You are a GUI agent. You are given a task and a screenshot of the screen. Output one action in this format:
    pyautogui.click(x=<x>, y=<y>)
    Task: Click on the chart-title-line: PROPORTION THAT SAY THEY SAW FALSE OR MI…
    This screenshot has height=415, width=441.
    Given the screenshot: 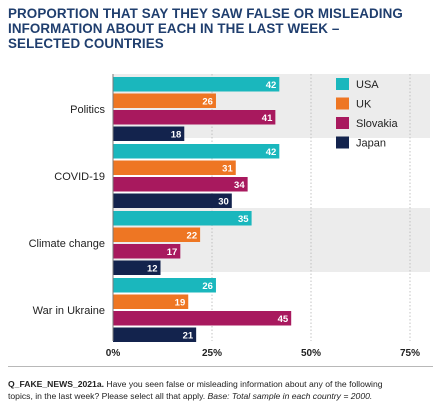 What is the action you would take?
    pyautogui.click(x=205, y=13)
    